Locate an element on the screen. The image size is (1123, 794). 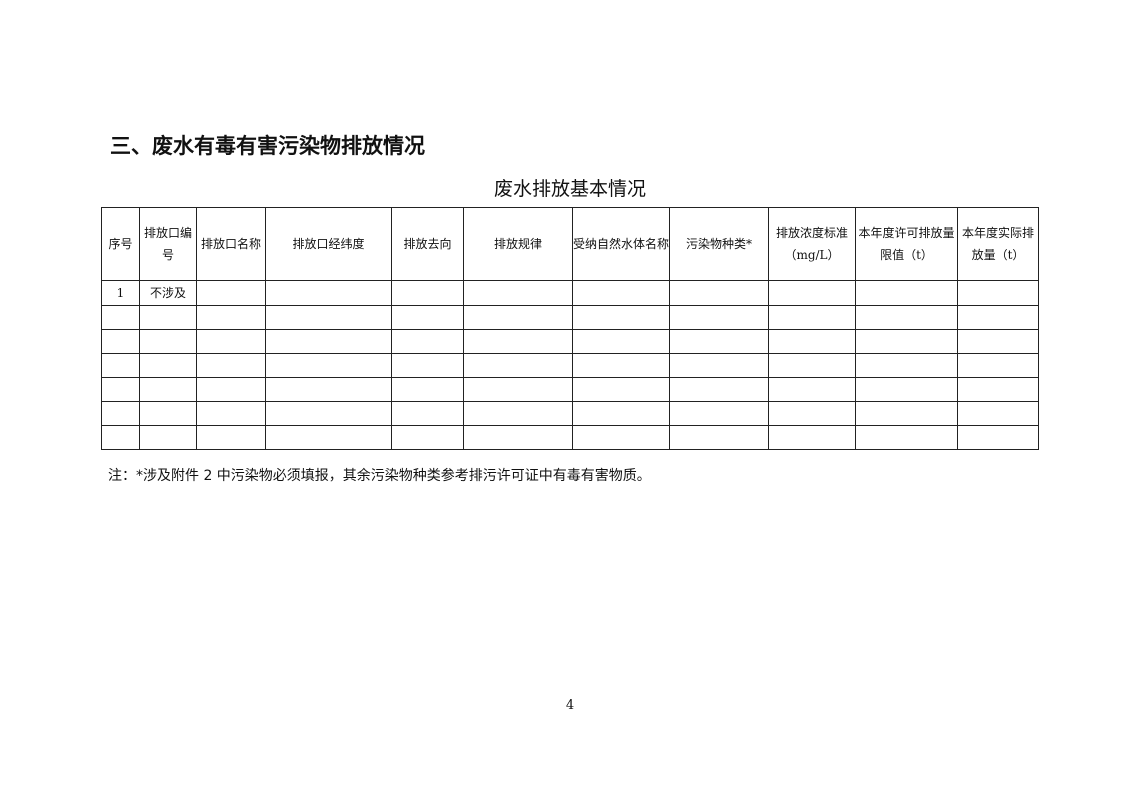
column-header: 本年度许可排放量限值（t） is located at coordinates (906, 244).